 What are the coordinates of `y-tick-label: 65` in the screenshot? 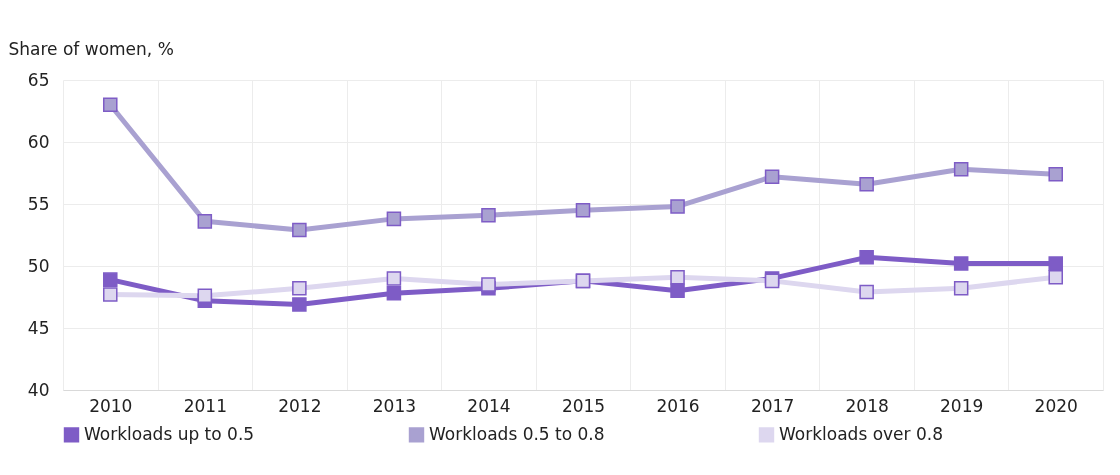 It's located at (38, 79).